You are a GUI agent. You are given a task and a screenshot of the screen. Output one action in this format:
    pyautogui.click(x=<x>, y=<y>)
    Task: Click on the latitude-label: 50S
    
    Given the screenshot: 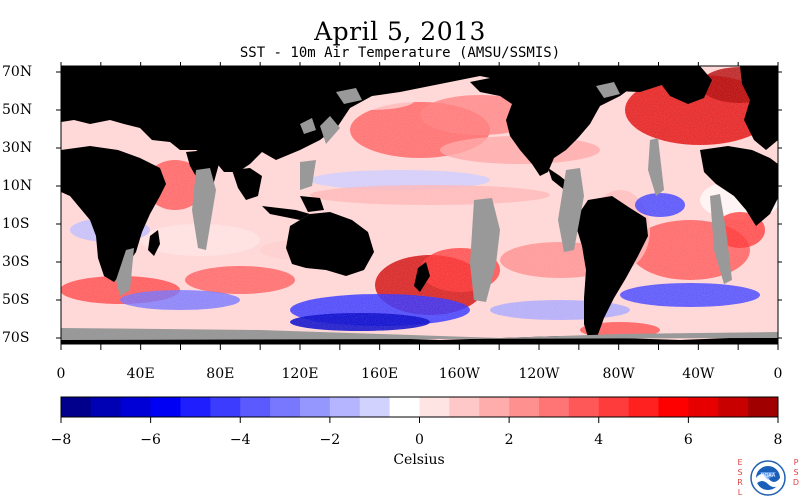 What is the action you would take?
    pyautogui.click(x=16, y=300)
    